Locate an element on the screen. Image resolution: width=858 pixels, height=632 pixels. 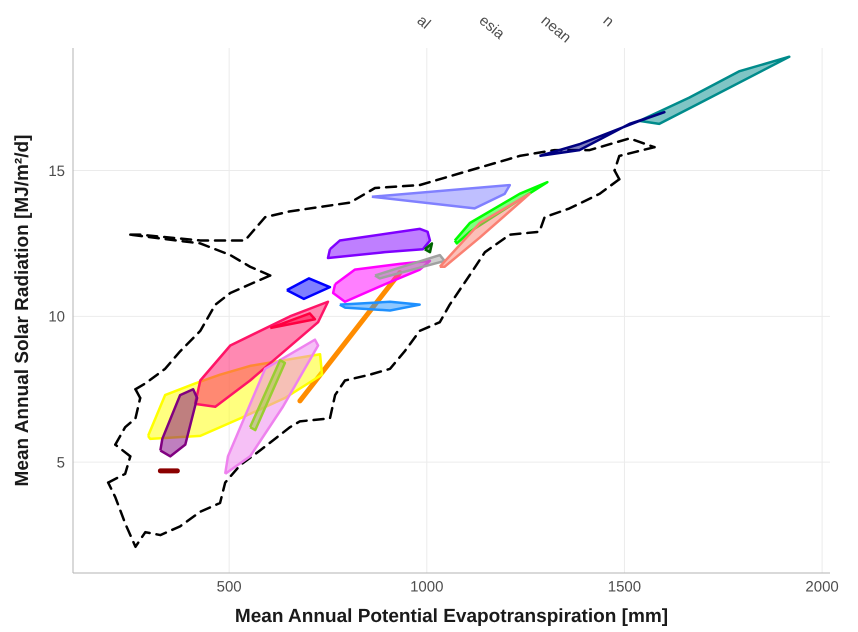
x-axis-title: Mean Annual Potential Evapotranspiration [mm] is located at coordinates (451, 616).